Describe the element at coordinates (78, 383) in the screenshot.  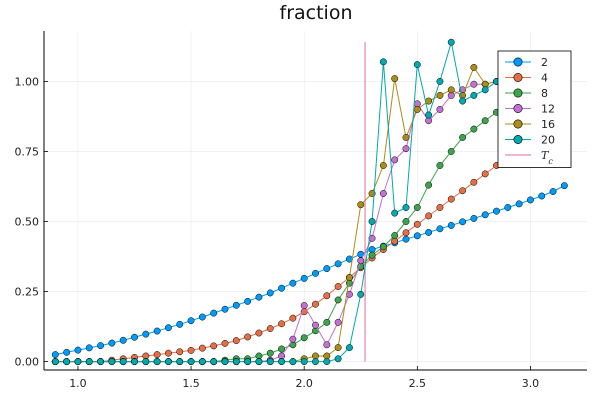
I see `x-tick-label: 1.0` at that location.